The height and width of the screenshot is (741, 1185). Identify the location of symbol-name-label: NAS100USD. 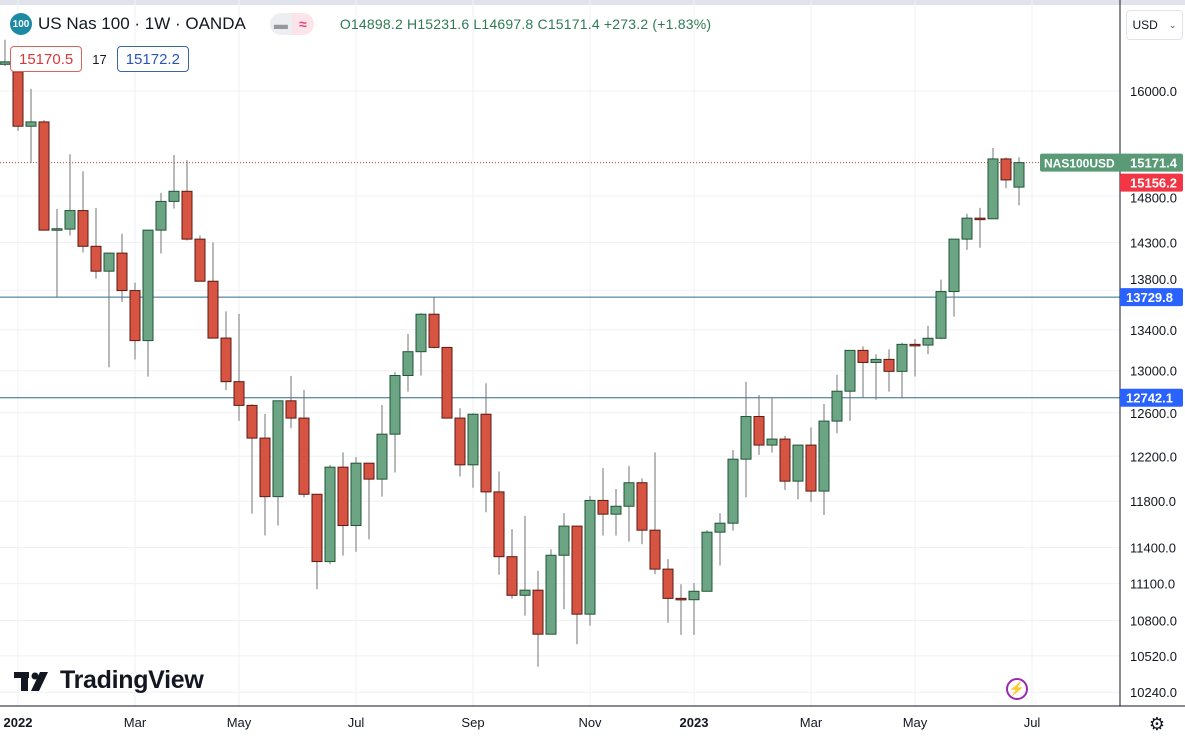
(1079, 164).